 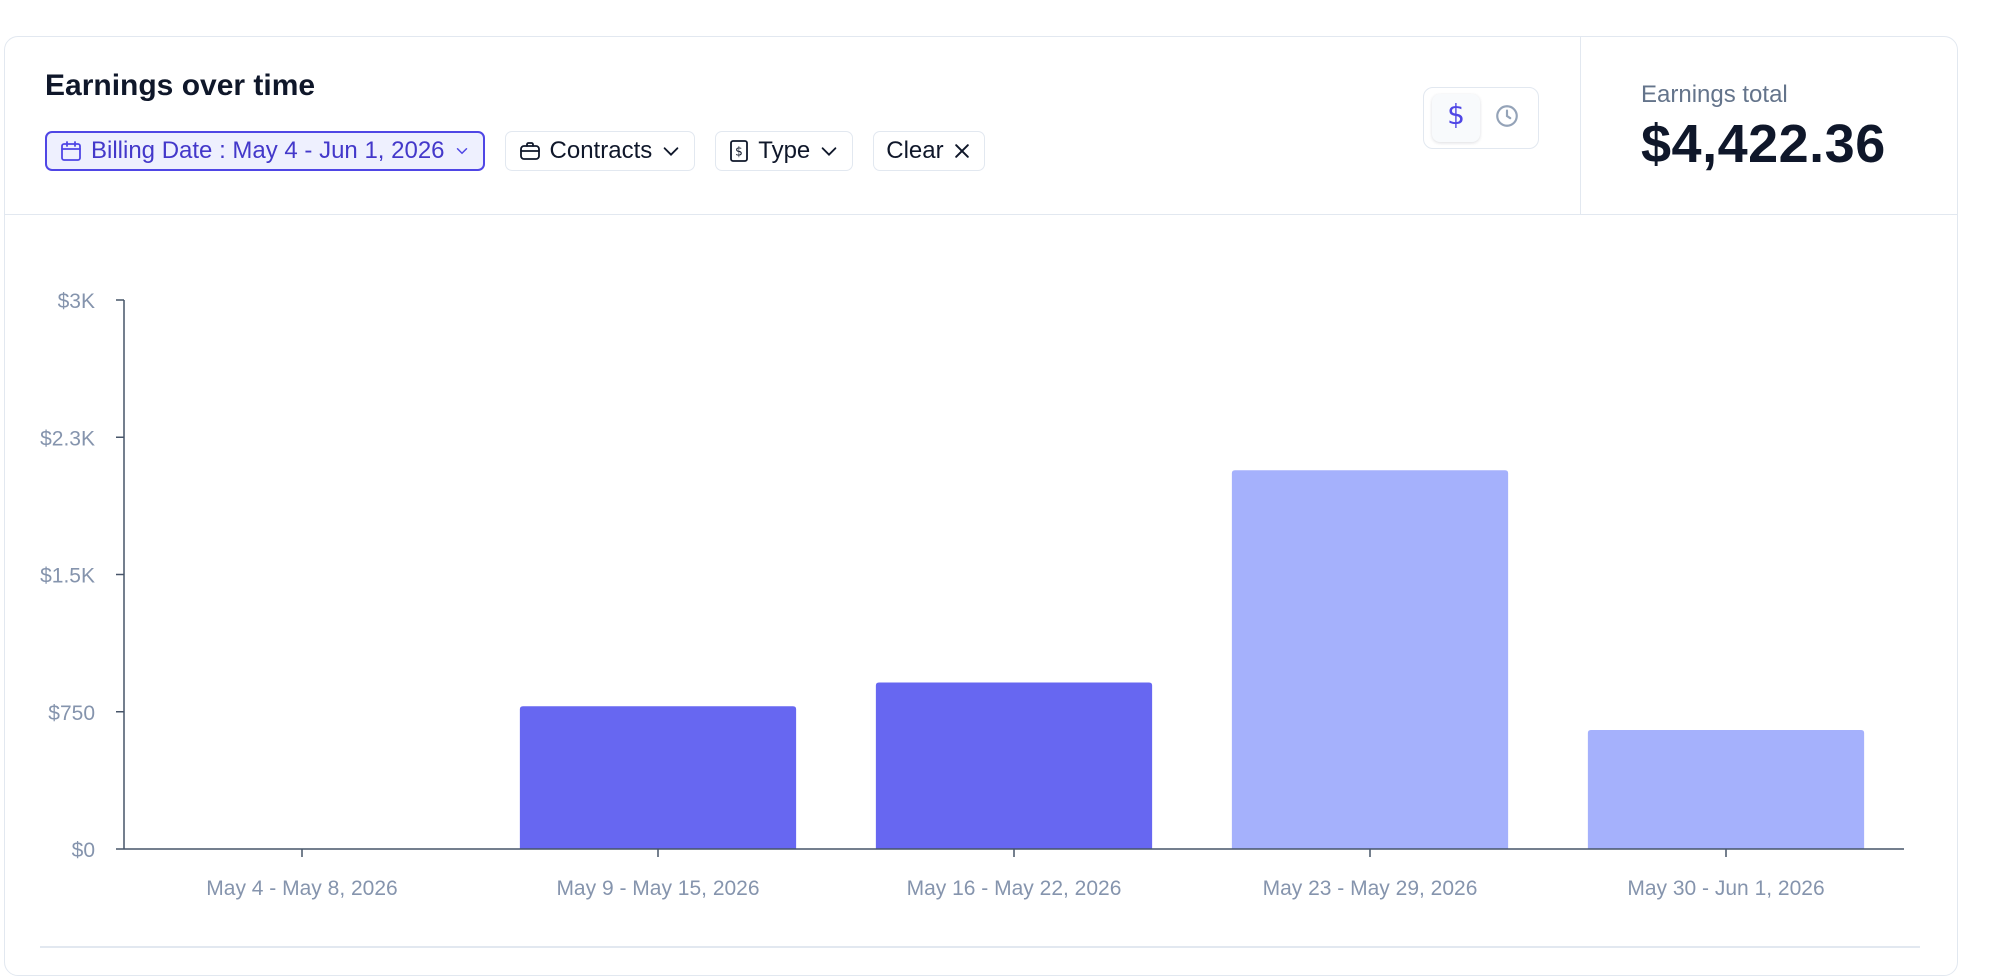 What do you see at coordinates (71, 151) in the screenshot?
I see `calendar-icon` at bounding box center [71, 151].